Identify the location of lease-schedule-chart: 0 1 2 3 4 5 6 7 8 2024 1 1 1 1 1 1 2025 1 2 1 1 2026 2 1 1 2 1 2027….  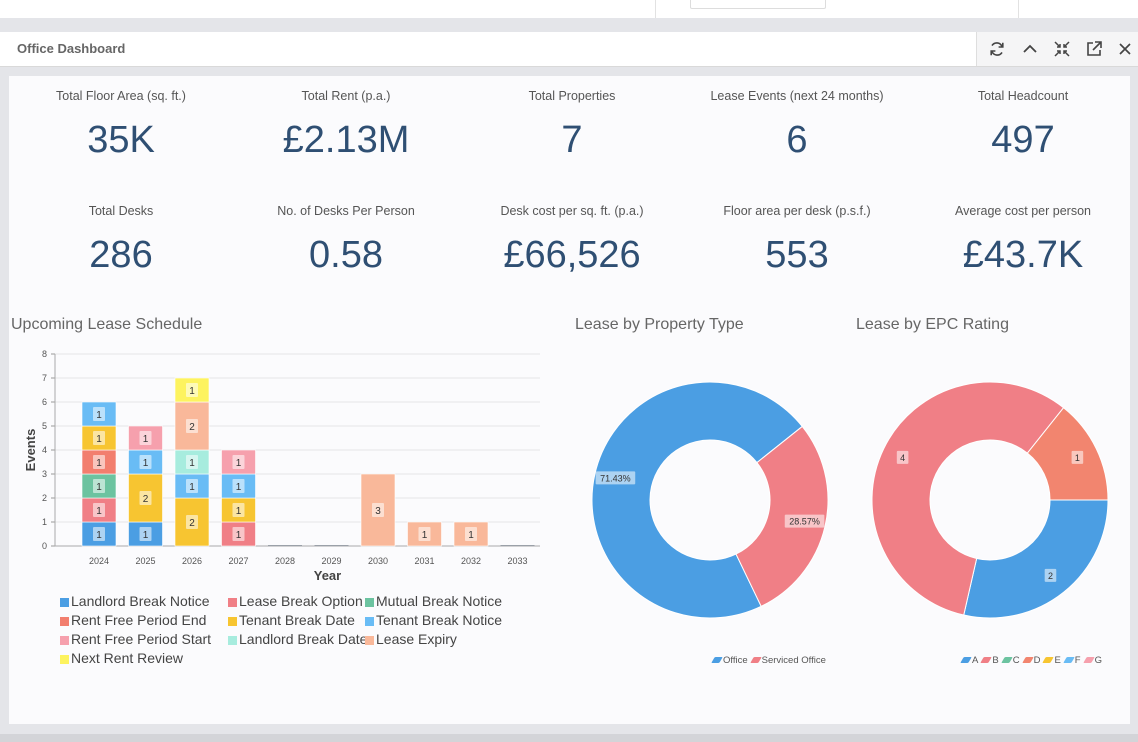
(281, 466).